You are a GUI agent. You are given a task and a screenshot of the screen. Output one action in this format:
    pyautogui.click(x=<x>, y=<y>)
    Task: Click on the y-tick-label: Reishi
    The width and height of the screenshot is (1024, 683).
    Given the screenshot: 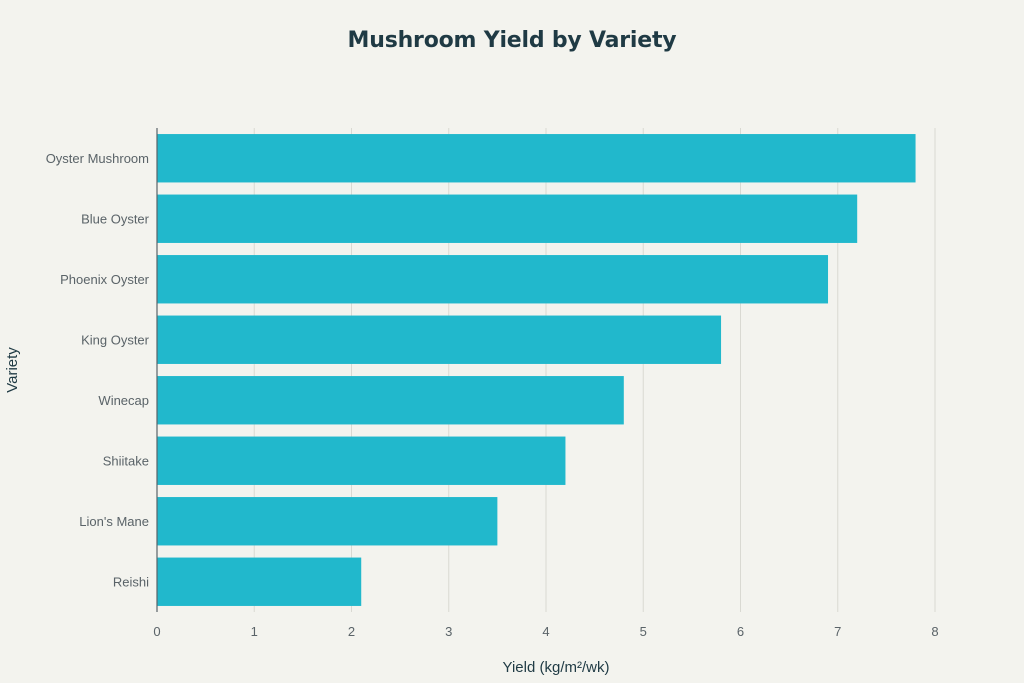 What is the action you would take?
    pyautogui.click(x=131, y=581)
    